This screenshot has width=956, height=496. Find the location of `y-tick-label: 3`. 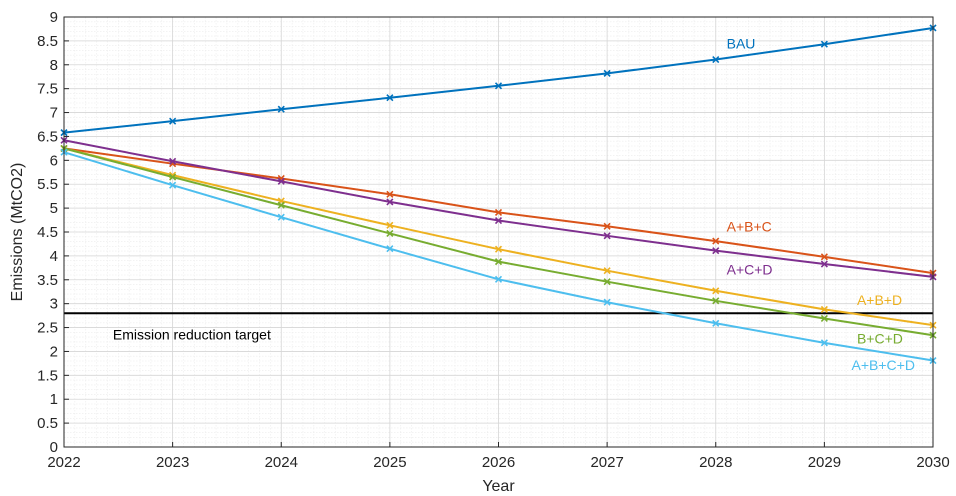

y-tick-label: 3 is located at coordinates (54, 304).